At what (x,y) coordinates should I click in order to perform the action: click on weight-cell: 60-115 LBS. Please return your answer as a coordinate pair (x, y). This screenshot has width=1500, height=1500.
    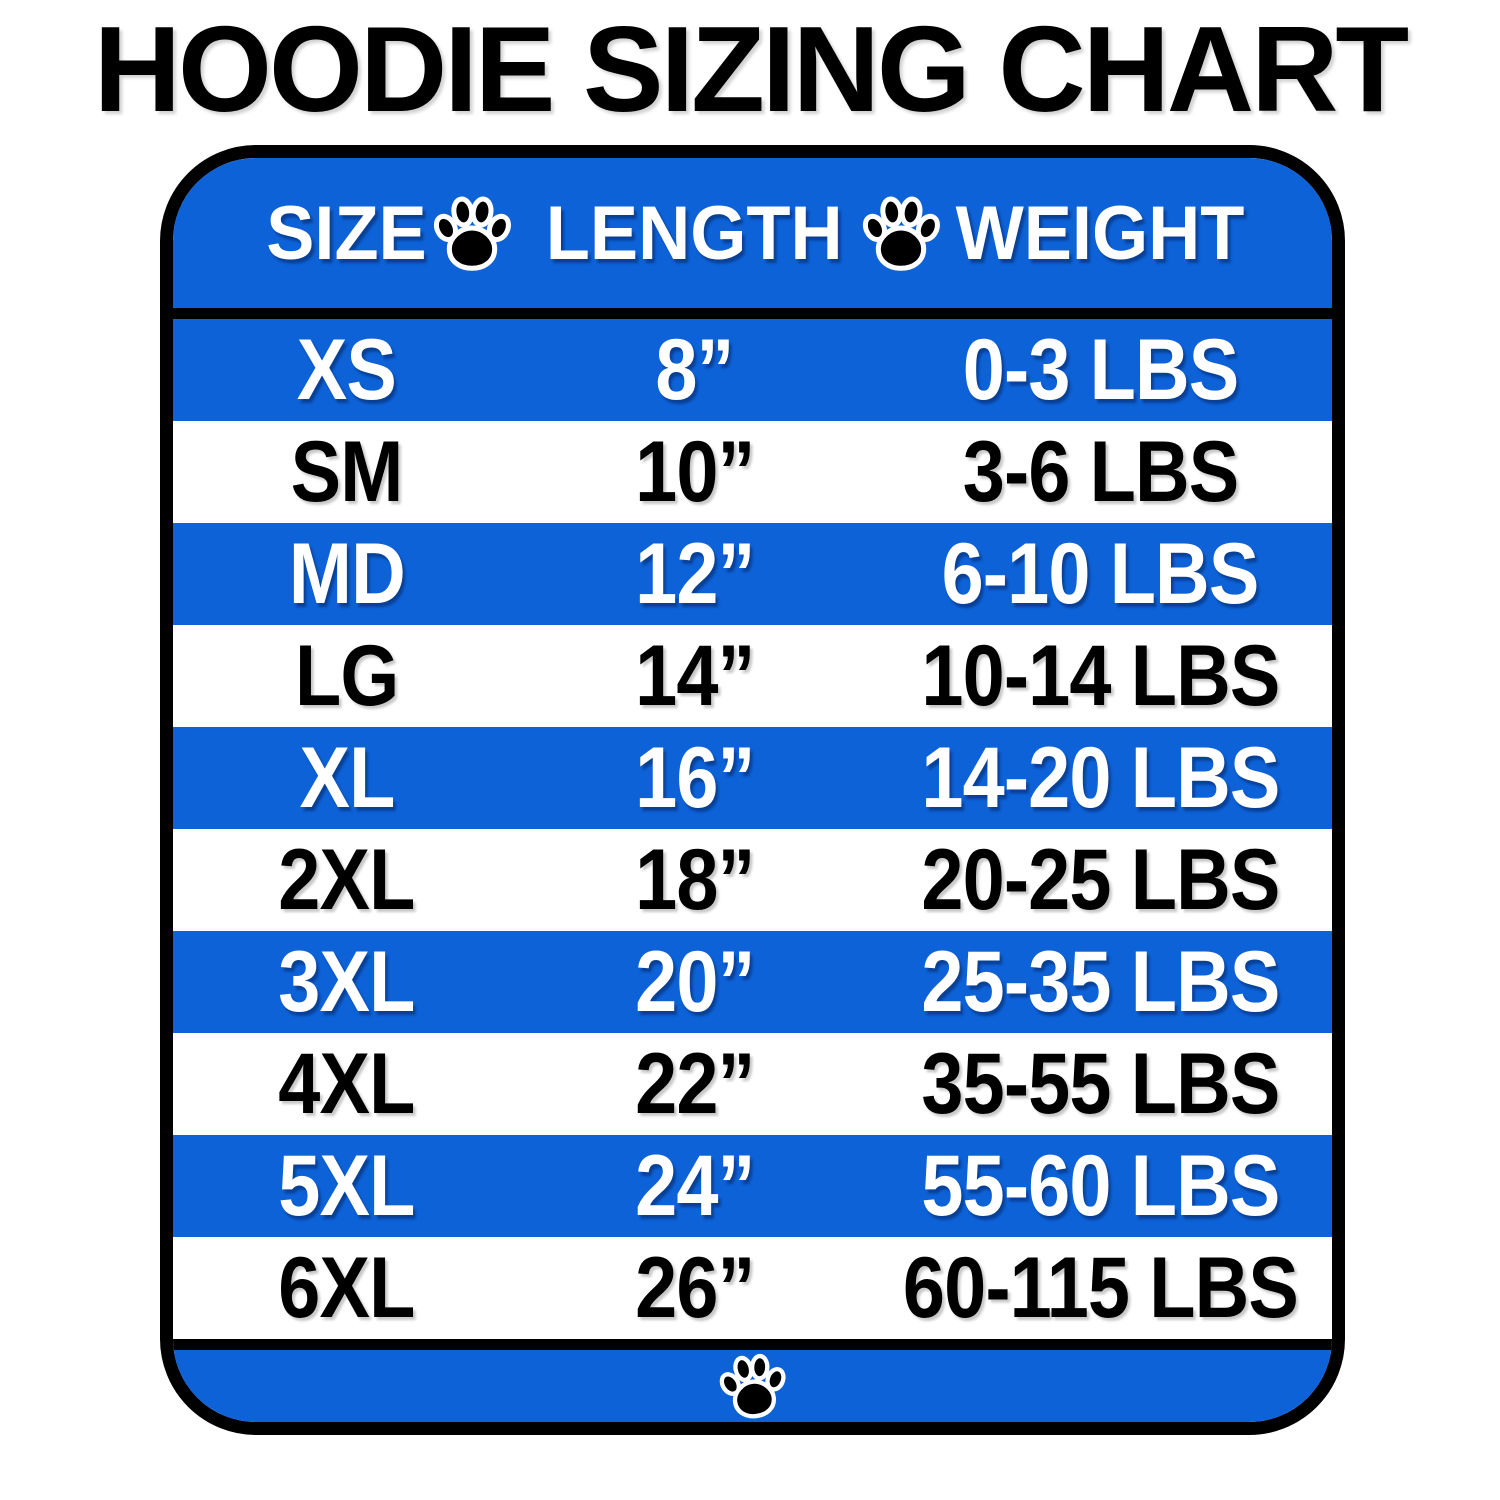
    Looking at the image, I should click on (1100, 1288).